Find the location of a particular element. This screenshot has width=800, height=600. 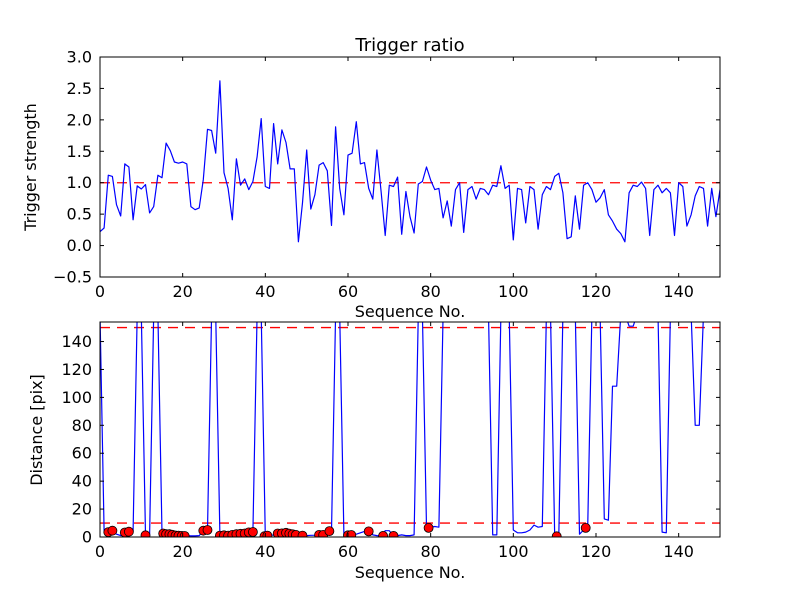

distance-ytick-label: 140 is located at coordinates (76, 341).